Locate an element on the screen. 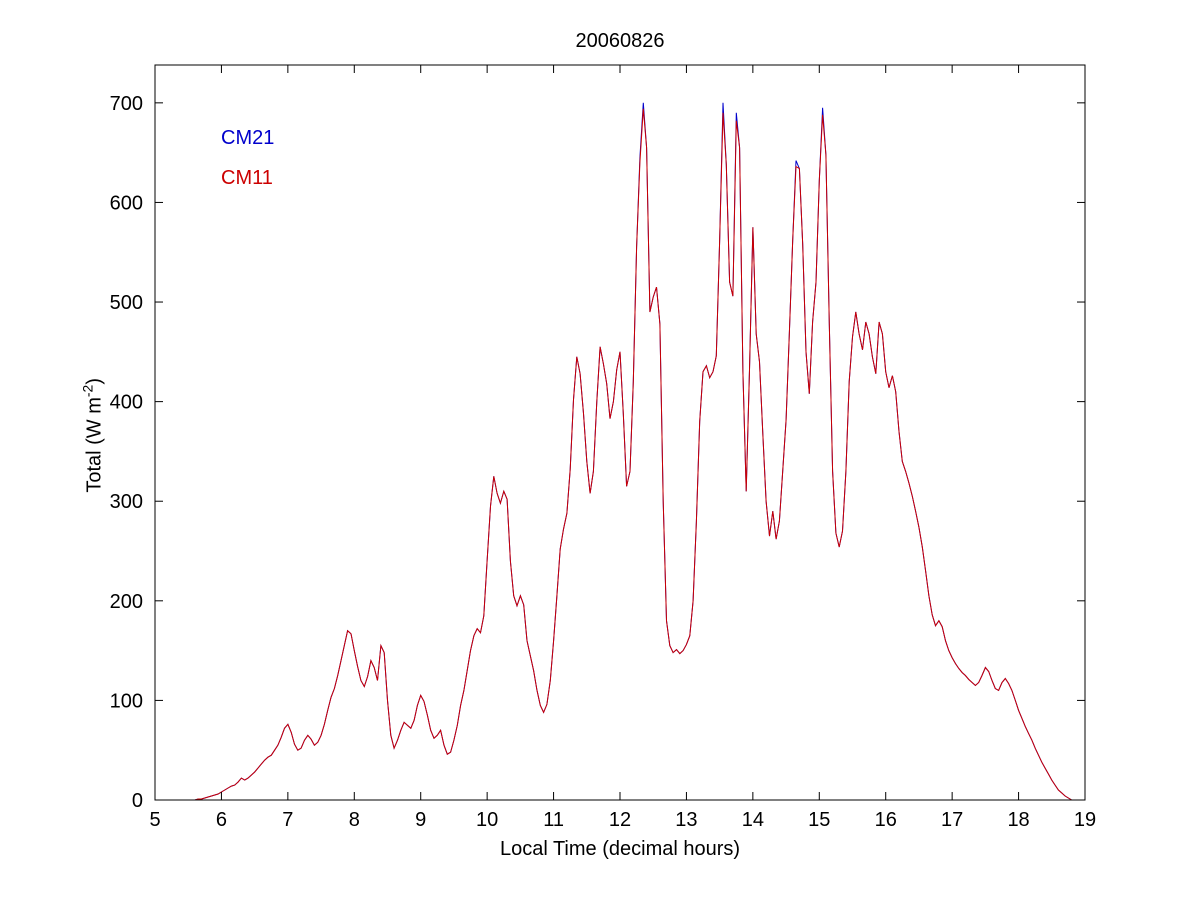 Image resolution: width=1200 pixels, height=900 pixels. y-tick-label: 300 is located at coordinates (126, 502).